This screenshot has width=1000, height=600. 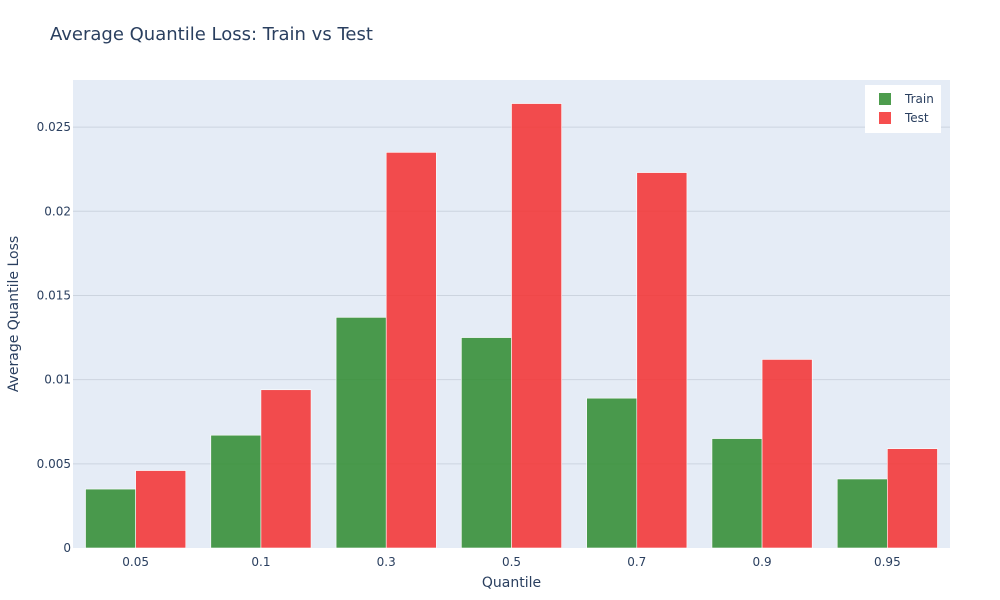 What do you see at coordinates (135, 562) in the screenshot?
I see `x-tick-label: 0.05` at bounding box center [135, 562].